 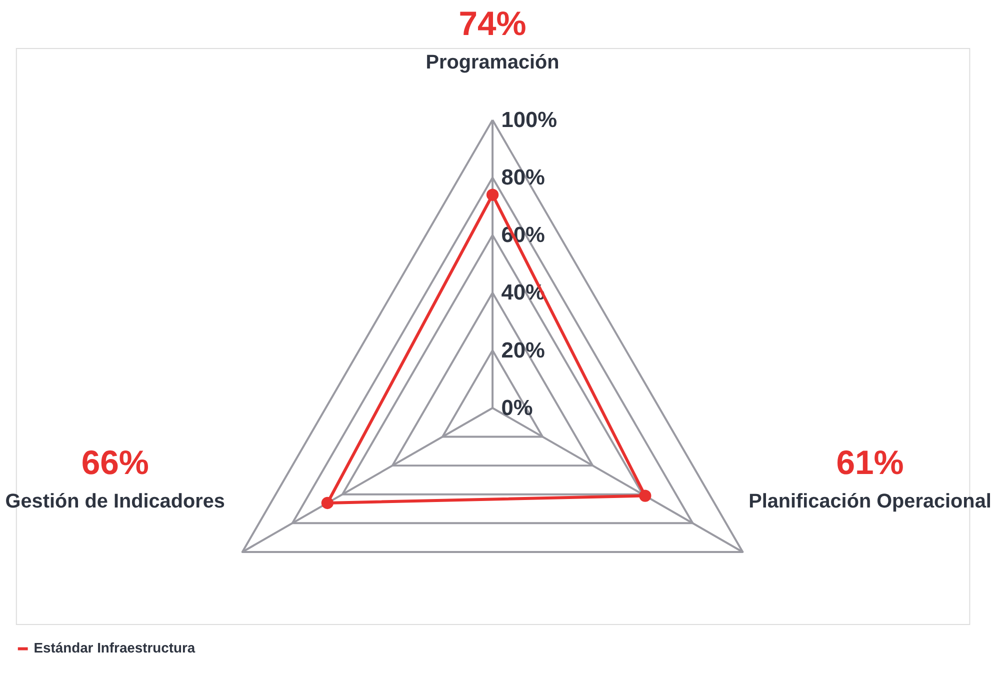 What do you see at coordinates (492, 23) in the screenshot?
I see `text: 74%` at bounding box center [492, 23].